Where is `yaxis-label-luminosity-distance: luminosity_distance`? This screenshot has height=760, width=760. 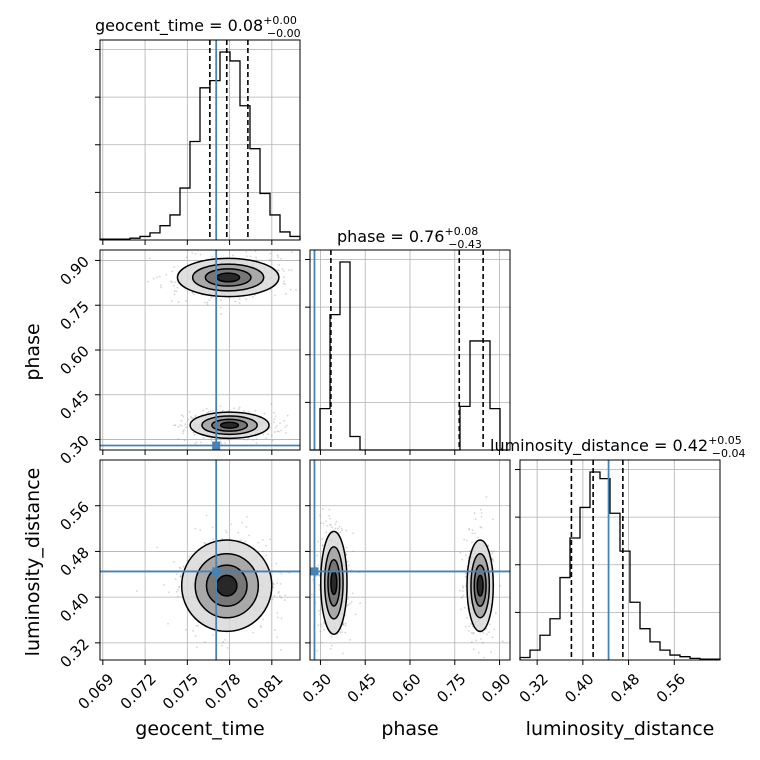
yaxis-label-luminosity-distance: luminosity_distance is located at coordinates (33, 562).